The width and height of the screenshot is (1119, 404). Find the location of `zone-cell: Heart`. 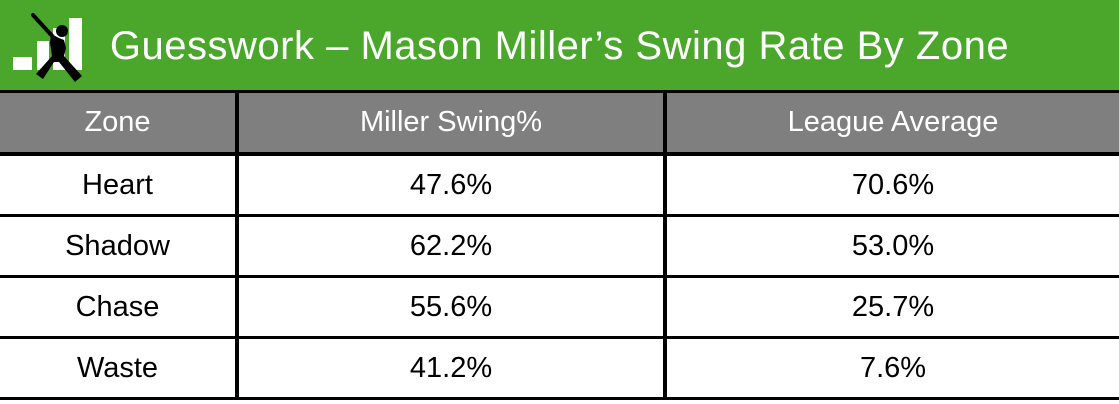

zone-cell: Heart is located at coordinates (119, 184).